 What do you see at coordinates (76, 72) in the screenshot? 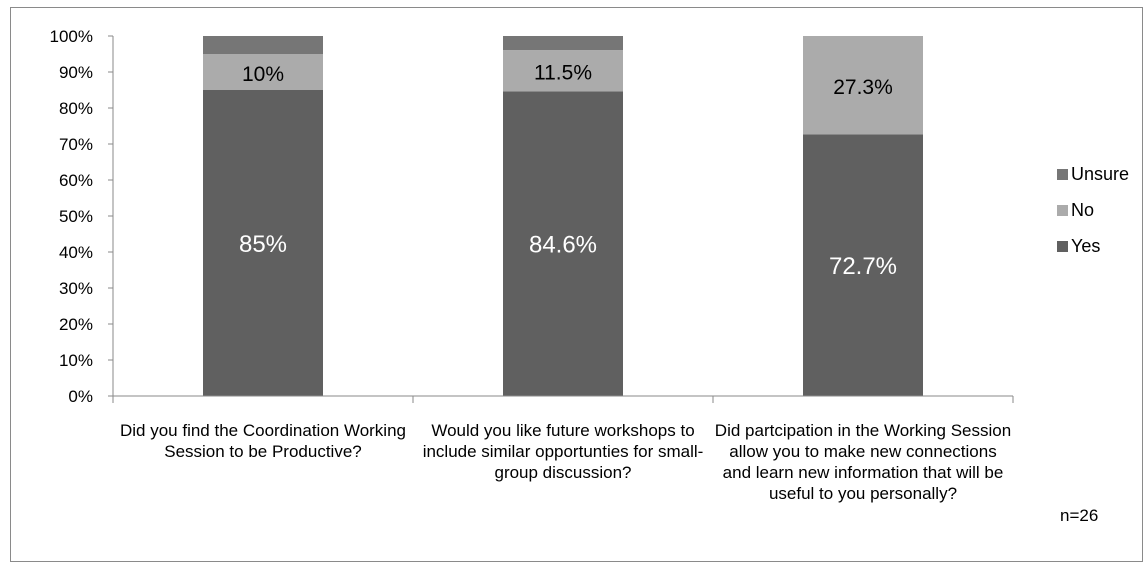
I see `y-tick-label-9: 90%` at bounding box center [76, 72].